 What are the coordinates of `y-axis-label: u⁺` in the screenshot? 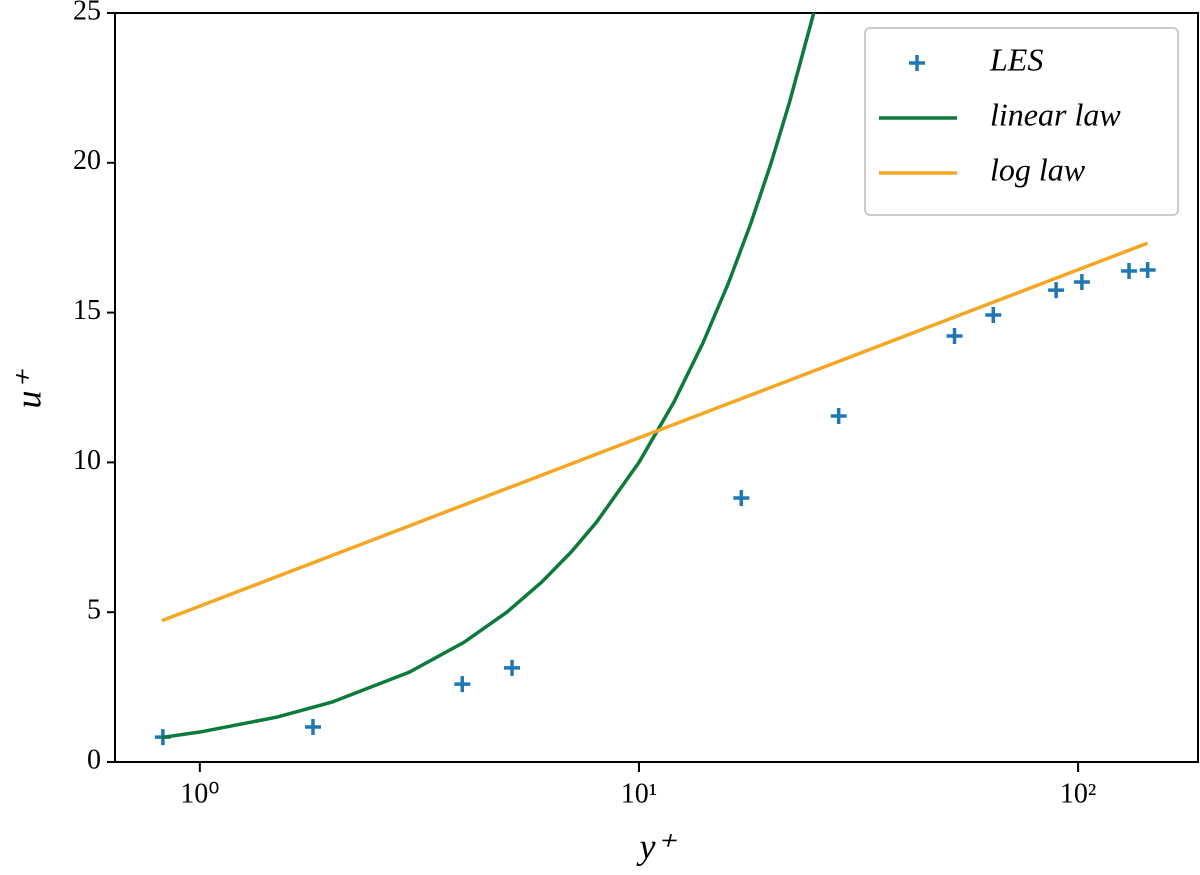 It's located at (28, 389).